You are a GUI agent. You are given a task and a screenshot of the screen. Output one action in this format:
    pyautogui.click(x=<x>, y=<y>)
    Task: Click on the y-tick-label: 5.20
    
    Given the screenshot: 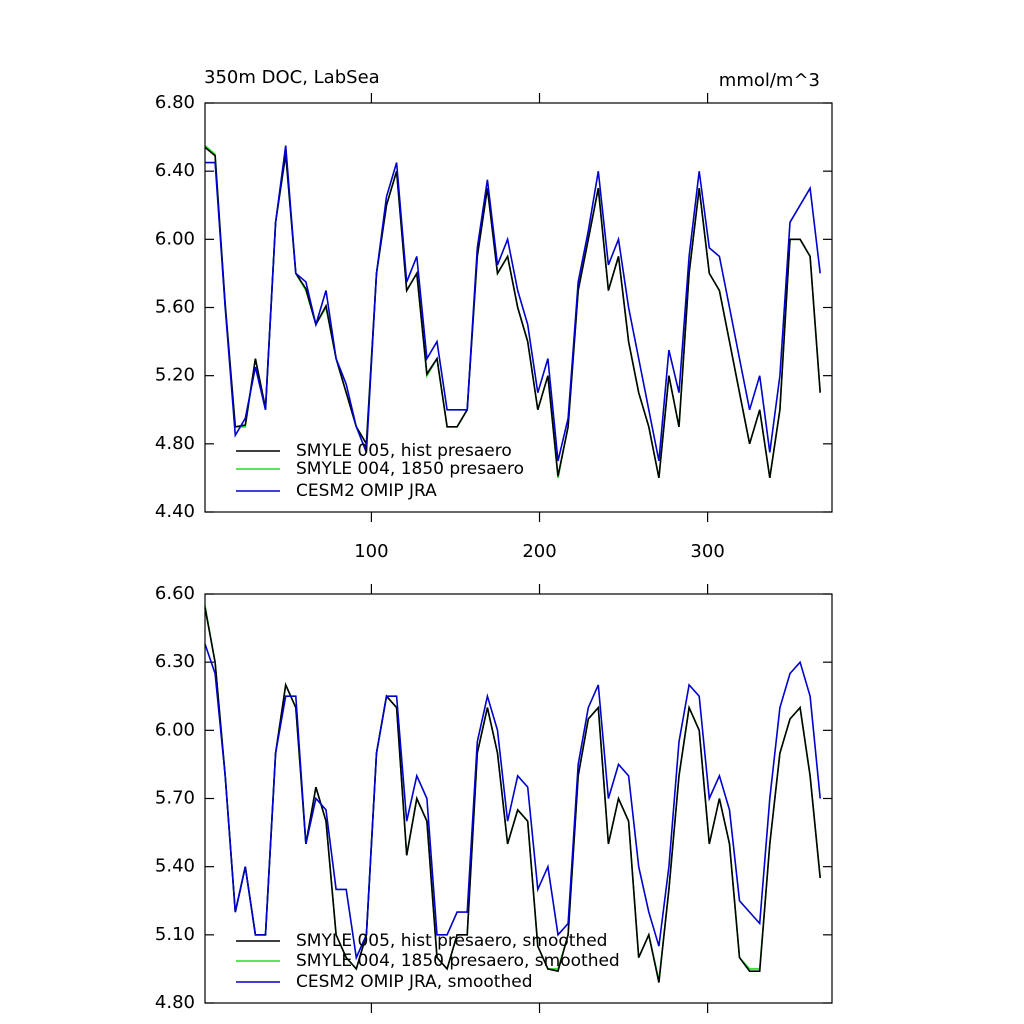 What is the action you would take?
    pyautogui.click(x=175, y=375)
    